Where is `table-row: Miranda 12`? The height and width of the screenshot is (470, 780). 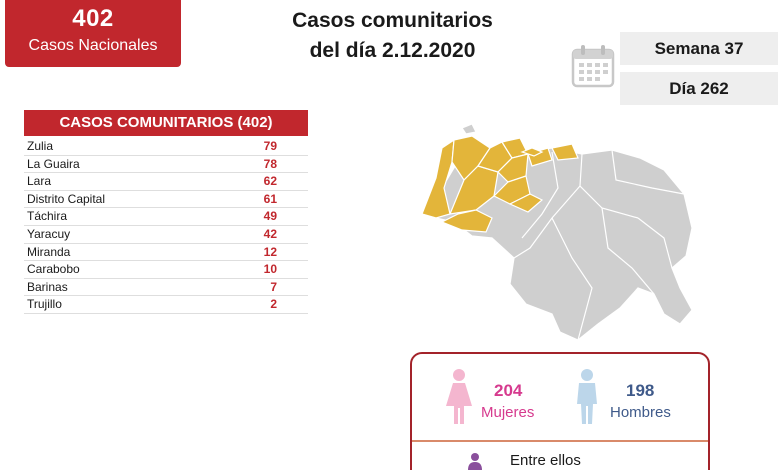
table-row: Miranda 12 is located at coordinates (166, 252).